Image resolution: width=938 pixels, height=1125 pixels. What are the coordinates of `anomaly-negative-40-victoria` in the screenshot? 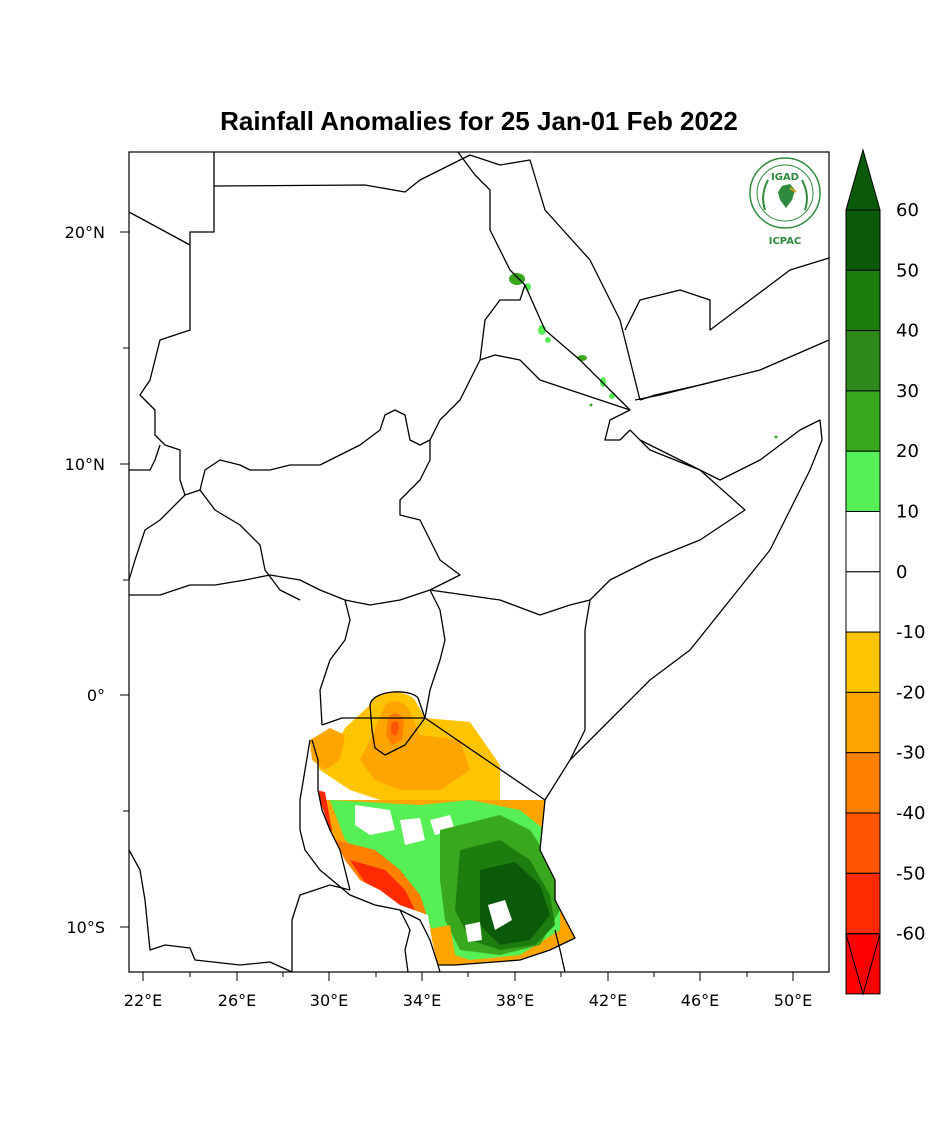 It's located at (395, 728).